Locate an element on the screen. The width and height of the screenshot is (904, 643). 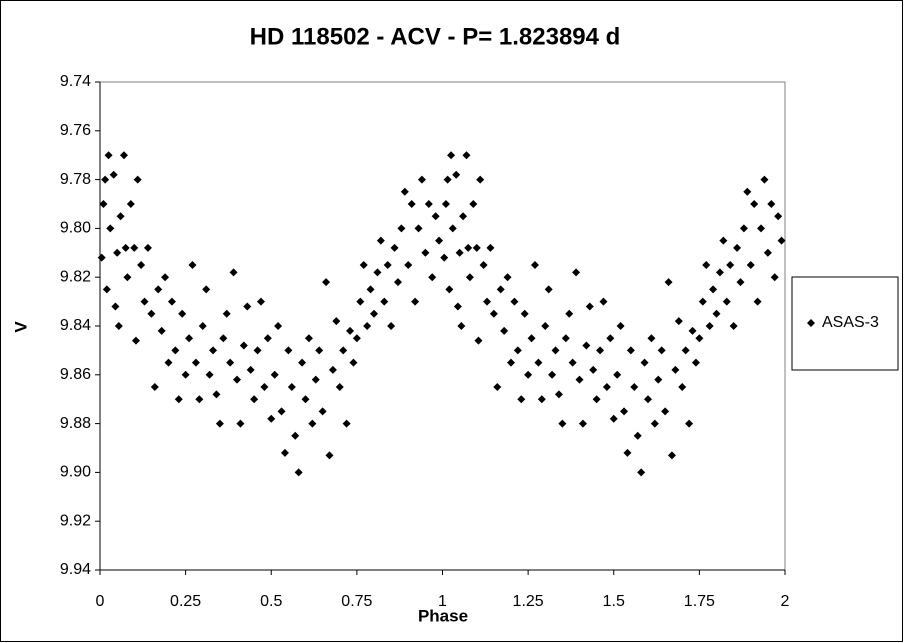
x-tick-label: 1.25 is located at coordinates (528, 601).